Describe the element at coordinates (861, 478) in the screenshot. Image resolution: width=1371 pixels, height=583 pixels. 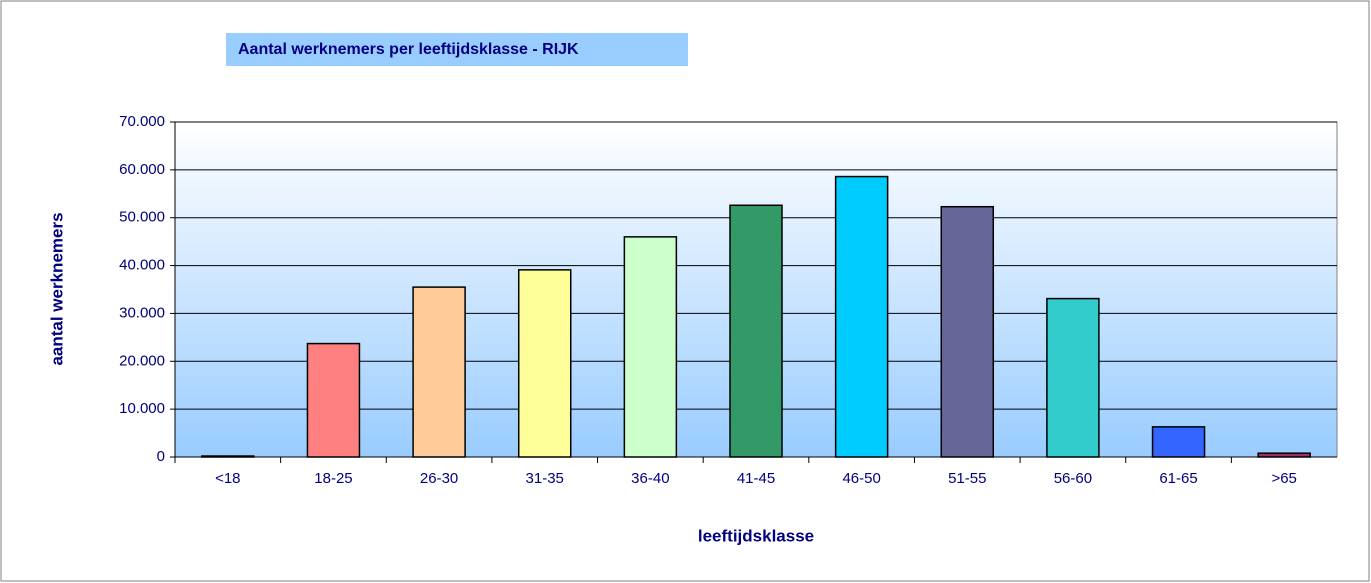
I see `x-tick-label: 46-50` at that location.